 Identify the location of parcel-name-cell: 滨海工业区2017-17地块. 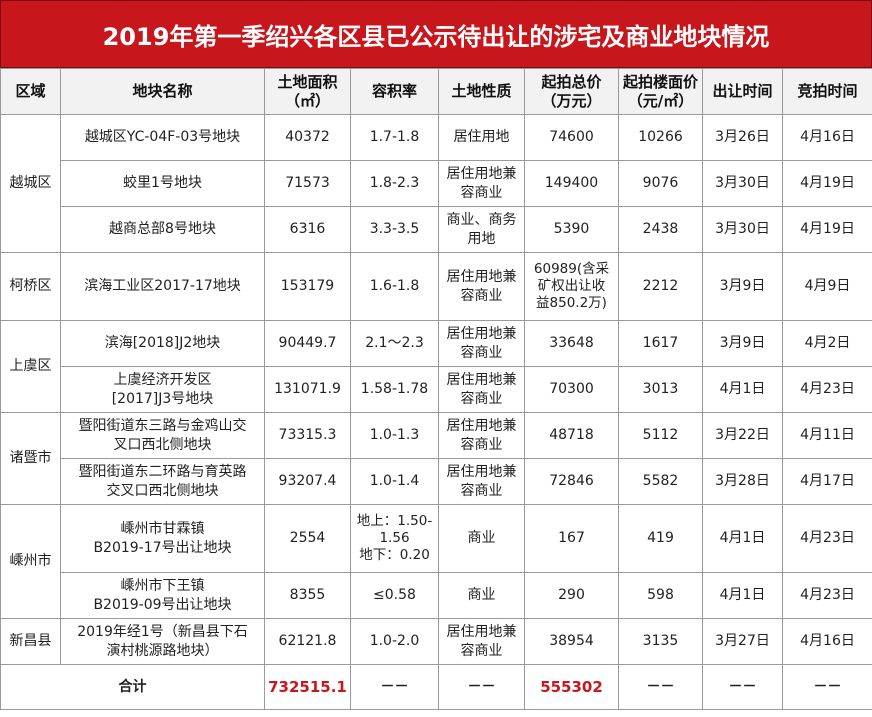
(162, 286).